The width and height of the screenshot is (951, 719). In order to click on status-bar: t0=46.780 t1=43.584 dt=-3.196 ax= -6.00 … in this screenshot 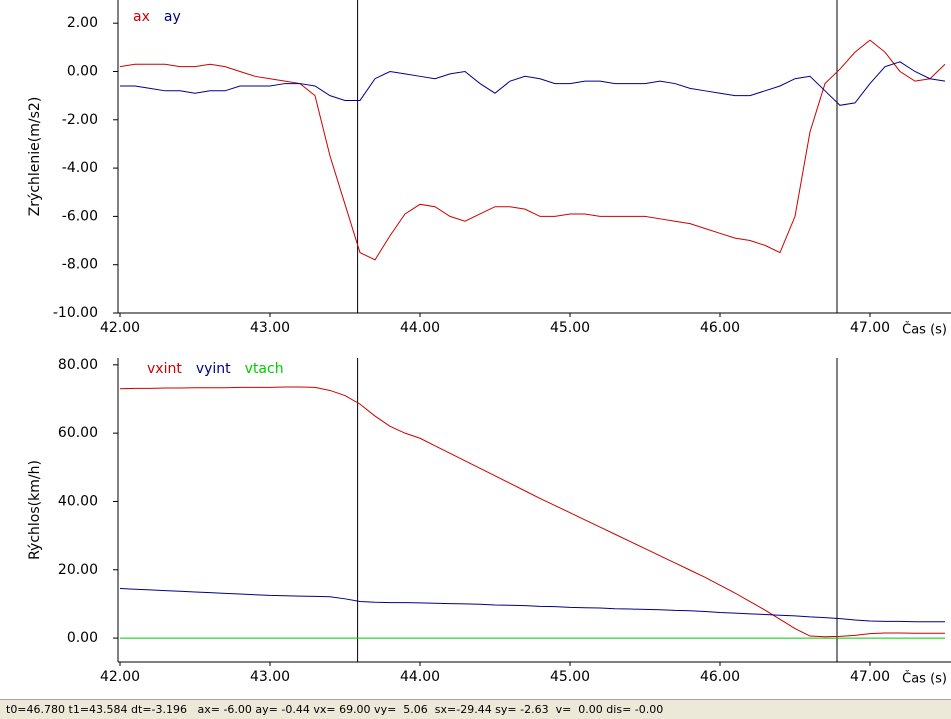, I will do `click(475, 709)`.